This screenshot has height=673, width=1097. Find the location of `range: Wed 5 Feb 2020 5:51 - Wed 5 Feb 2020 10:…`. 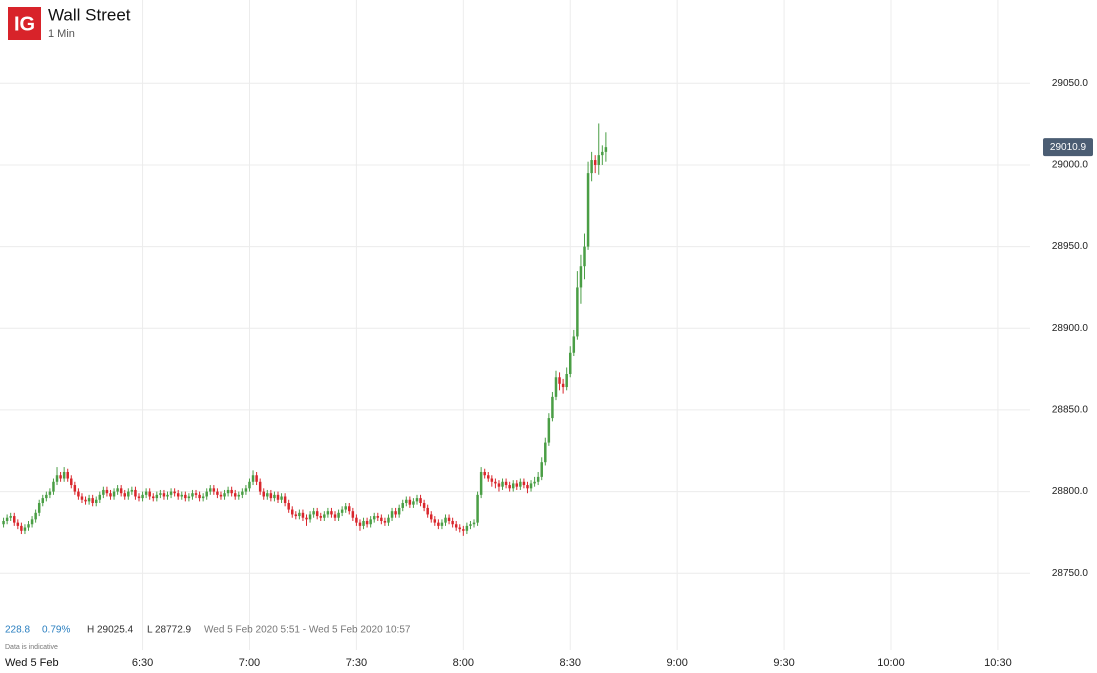

range: Wed 5 Feb 2020 5:51 - Wed 5 Feb 2020 10:… is located at coordinates (307, 630).